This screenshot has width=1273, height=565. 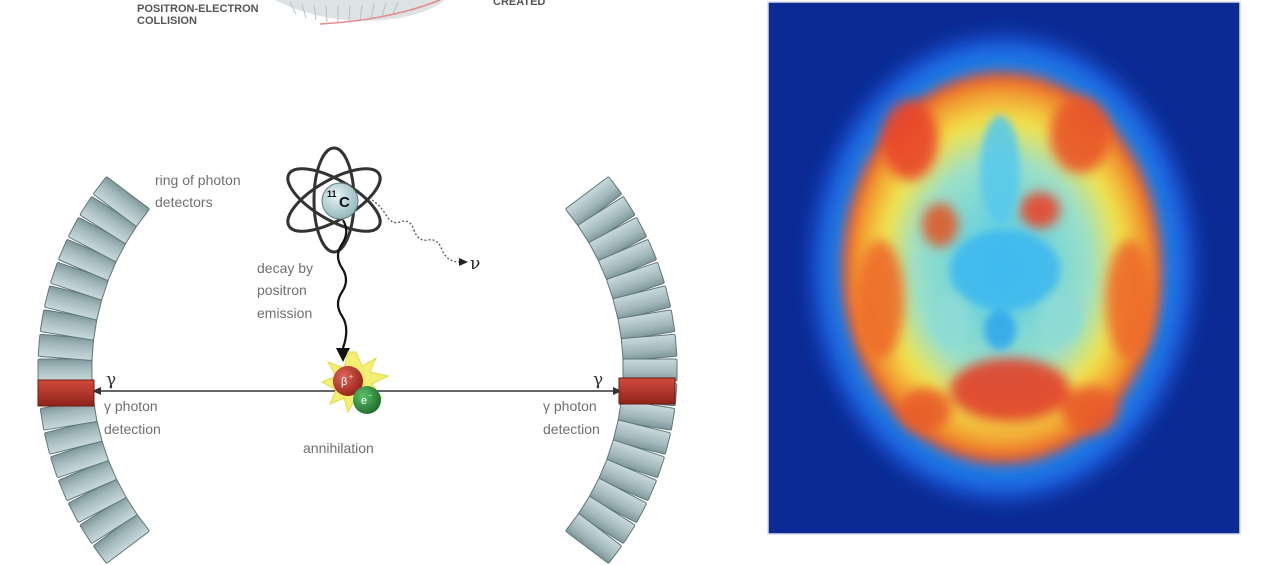 What do you see at coordinates (184, 202) in the screenshot?
I see `ring-label-line2: detectors` at bounding box center [184, 202].